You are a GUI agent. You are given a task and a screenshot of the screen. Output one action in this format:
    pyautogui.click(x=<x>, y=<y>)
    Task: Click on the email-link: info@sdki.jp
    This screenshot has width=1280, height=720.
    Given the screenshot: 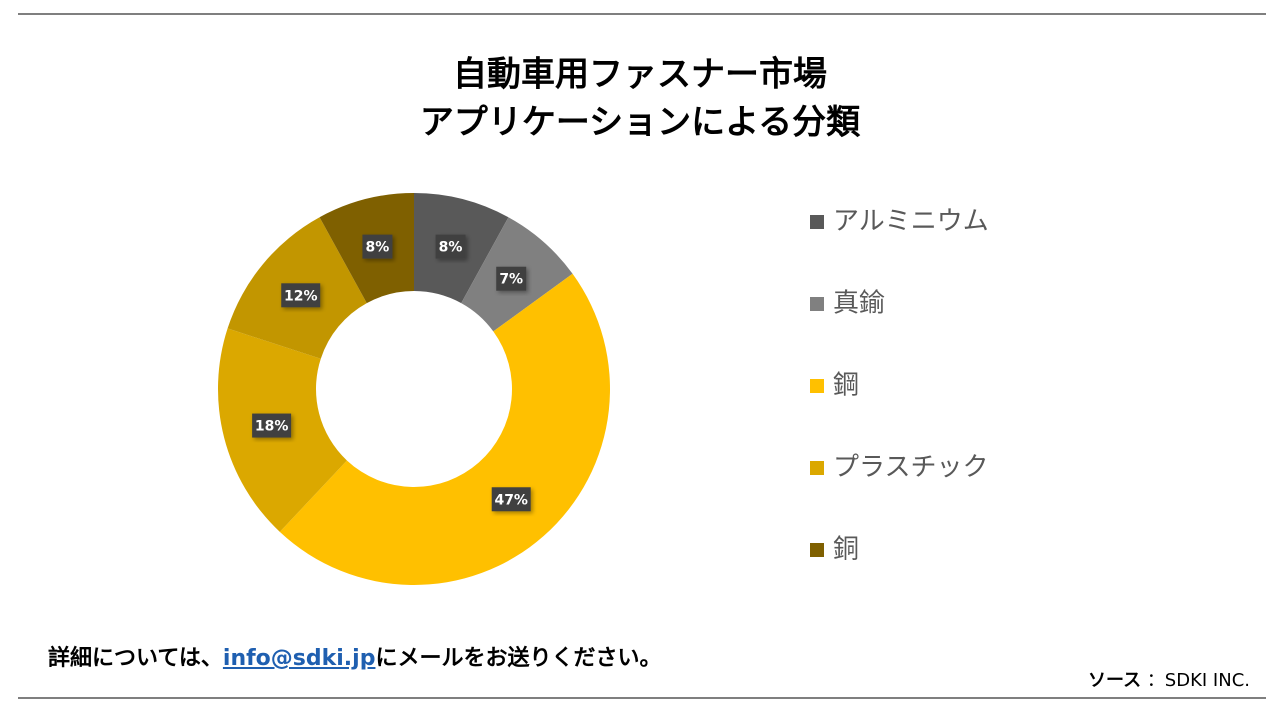 What is the action you would take?
    pyautogui.click(x=299, y=658)
    